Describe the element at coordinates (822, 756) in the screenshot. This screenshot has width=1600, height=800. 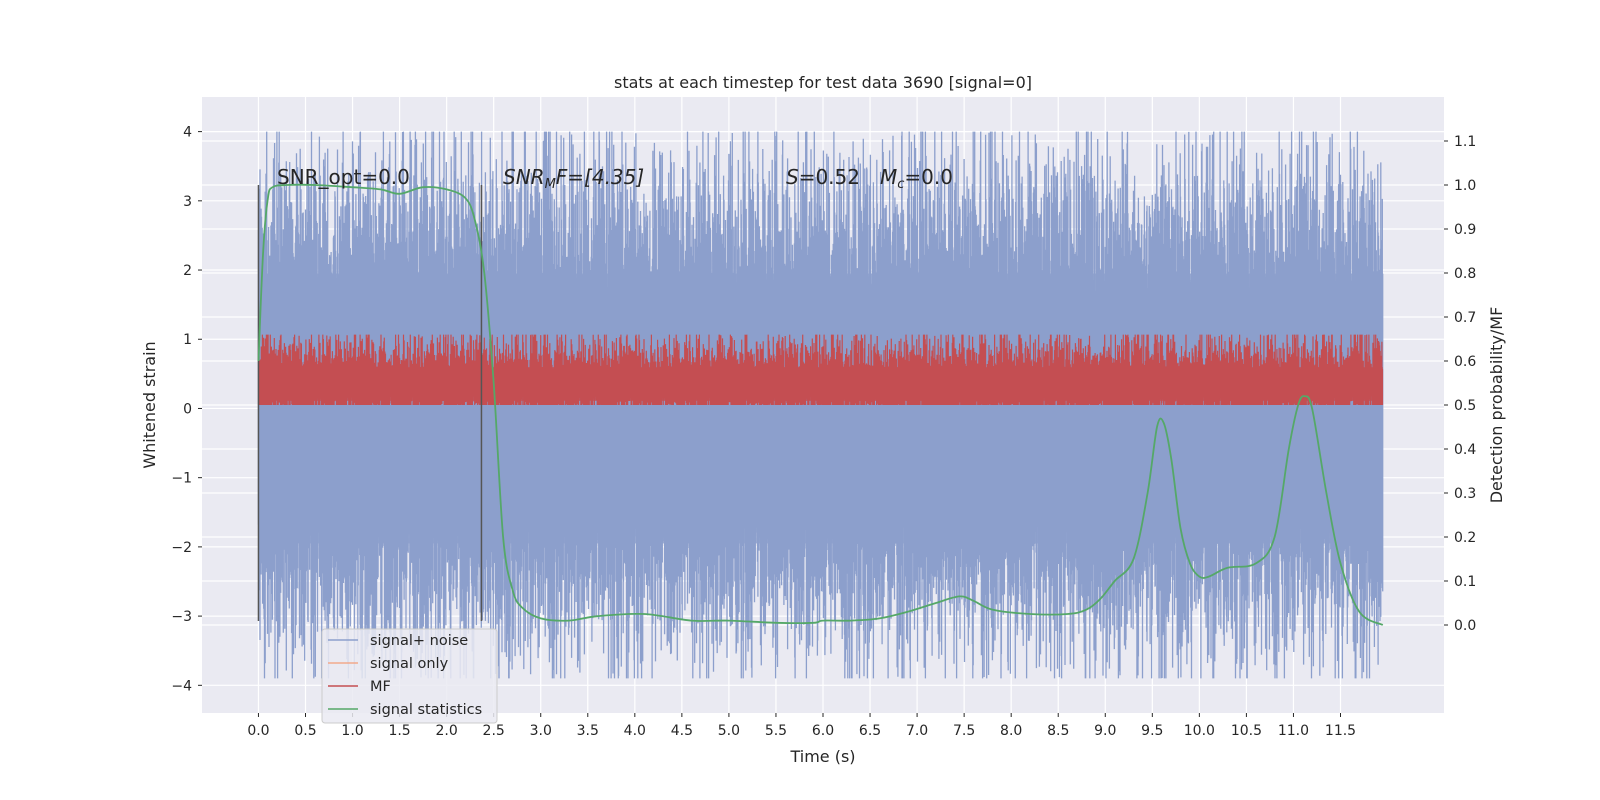
I see `x-axis-label: Time (s)` at that location.